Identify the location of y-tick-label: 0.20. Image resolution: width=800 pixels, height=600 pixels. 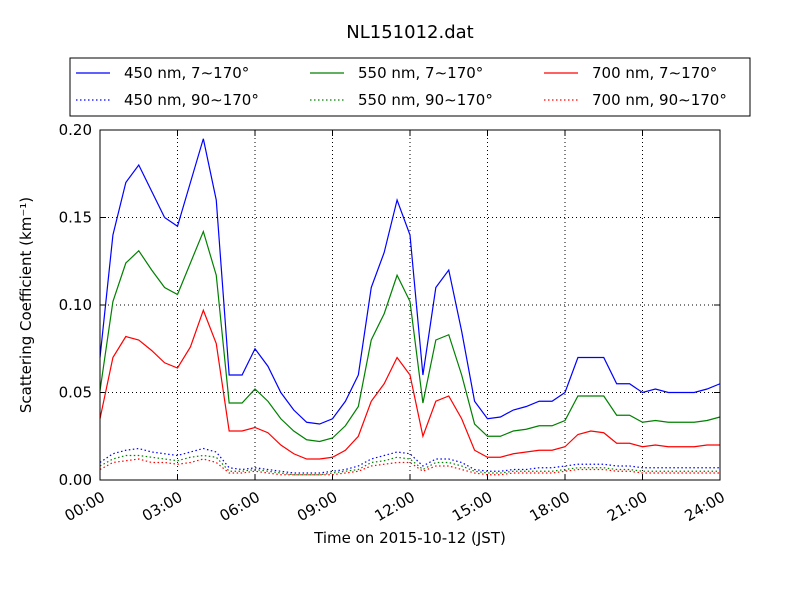
(75, 130).